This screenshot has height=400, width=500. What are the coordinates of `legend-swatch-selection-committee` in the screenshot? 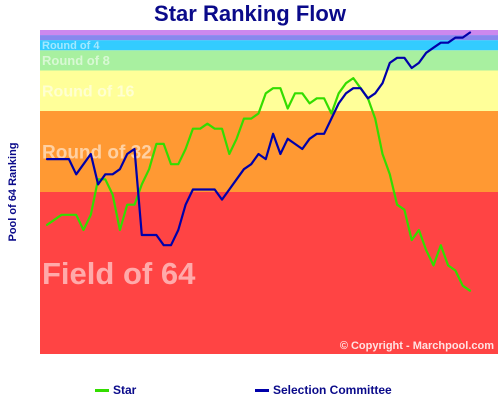 It's located at (262, 390).